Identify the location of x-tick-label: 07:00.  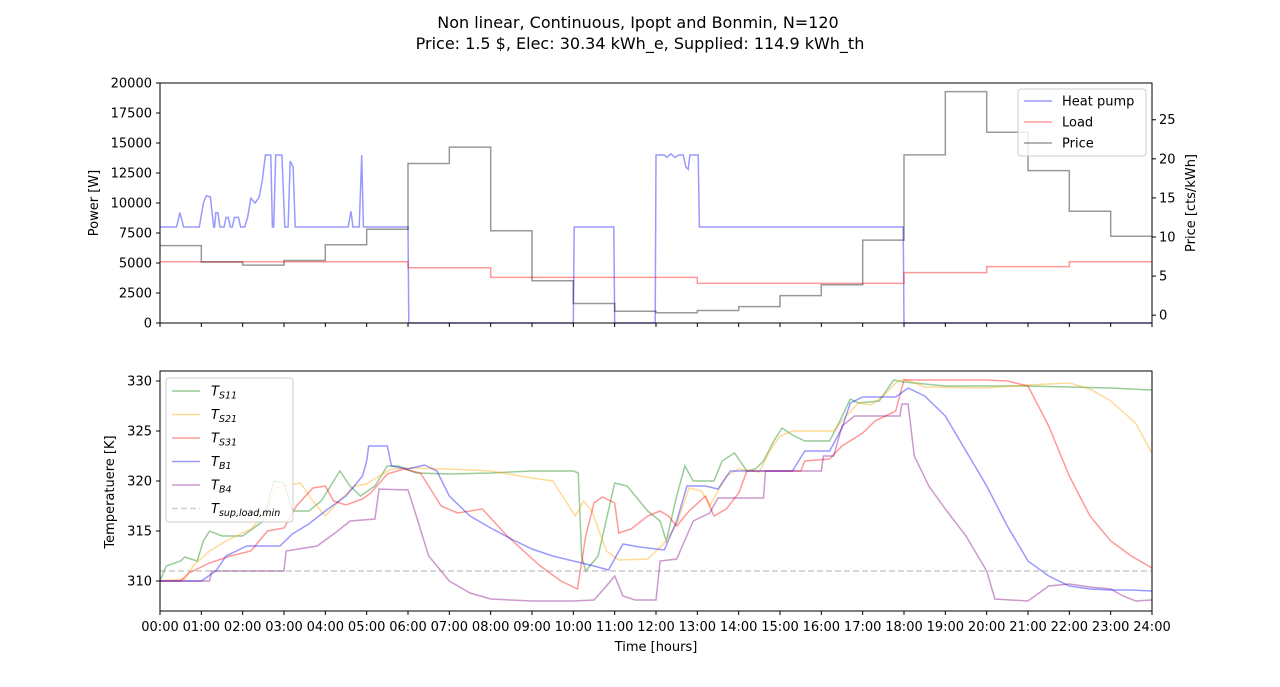
(449, 627).